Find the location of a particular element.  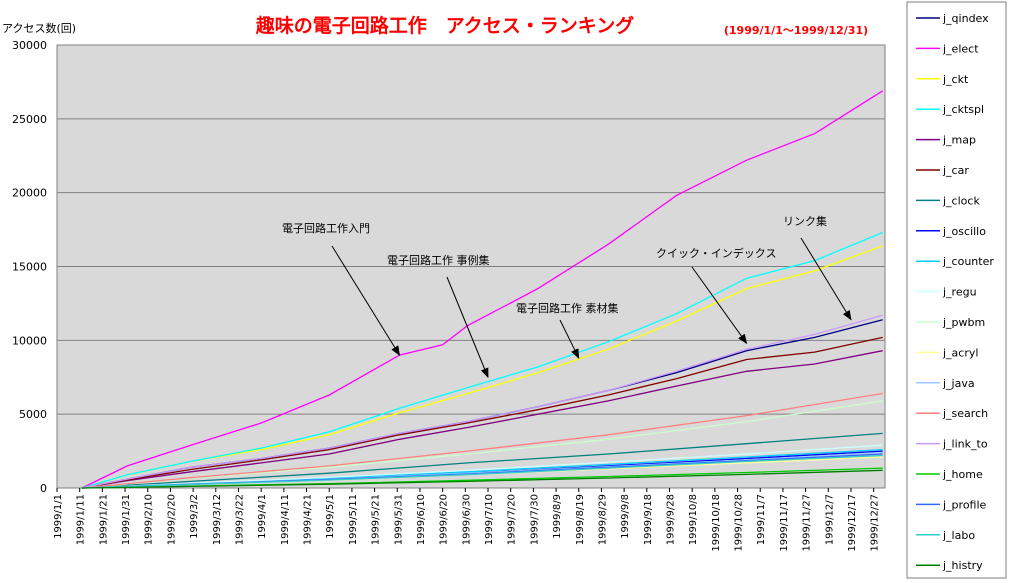

chart-title: 趣味の電子回路工作 アクセス・ランキング is located at coordinates (444, 25).